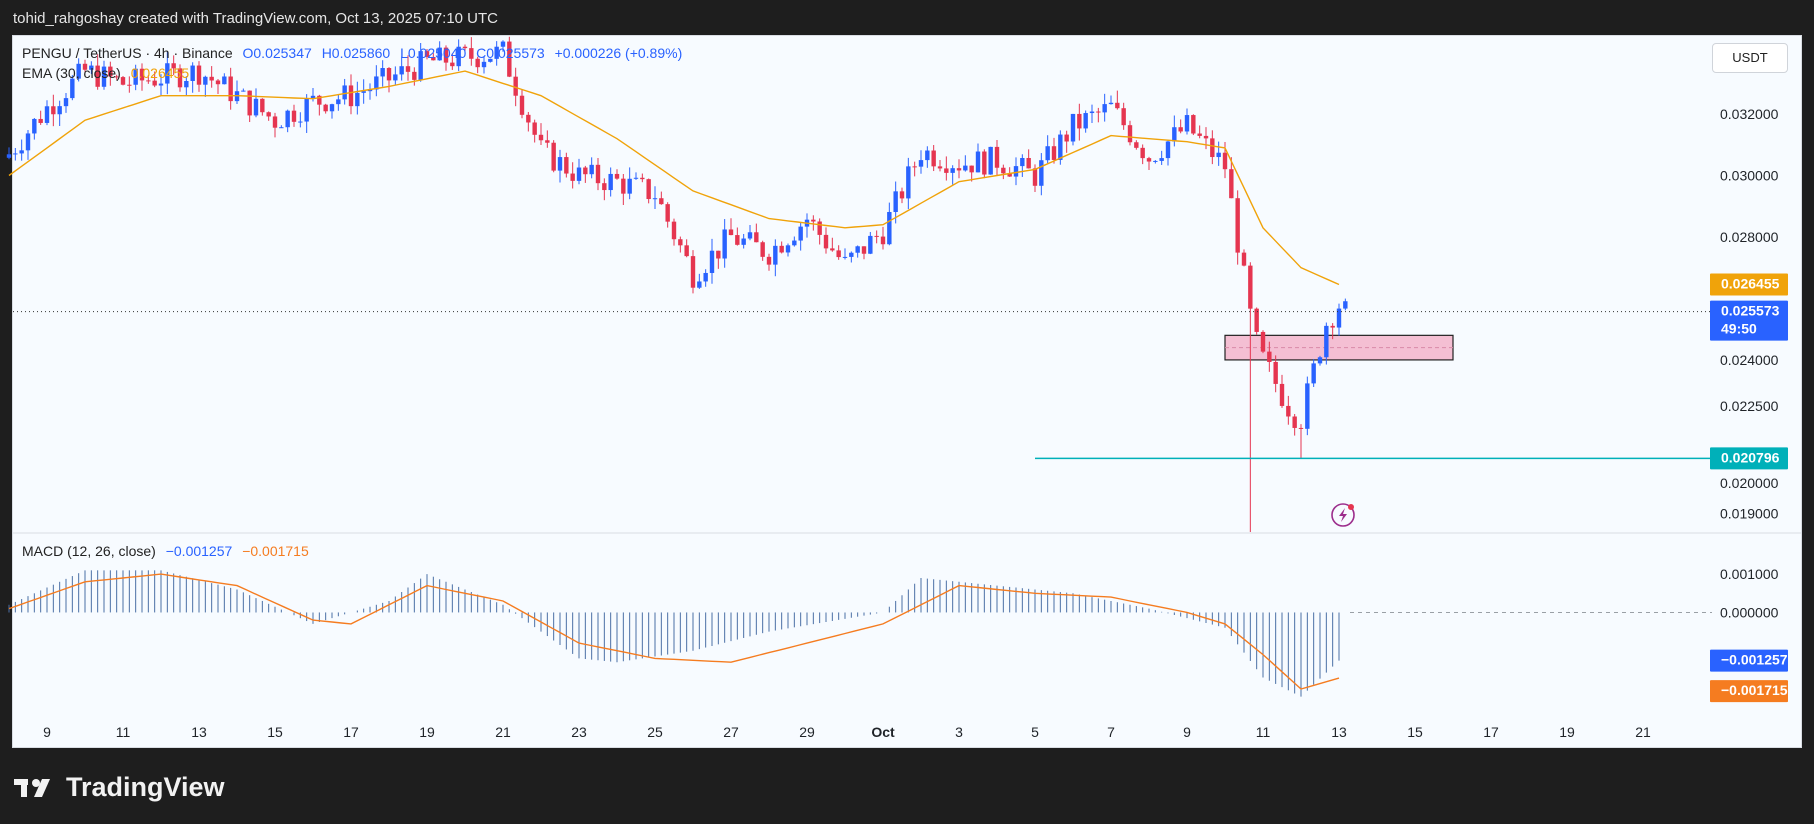  What do you see at coordinates (1351, 507) in the screenshot?
I see `alert-dot-icon` at bounding box center [1351, 507].